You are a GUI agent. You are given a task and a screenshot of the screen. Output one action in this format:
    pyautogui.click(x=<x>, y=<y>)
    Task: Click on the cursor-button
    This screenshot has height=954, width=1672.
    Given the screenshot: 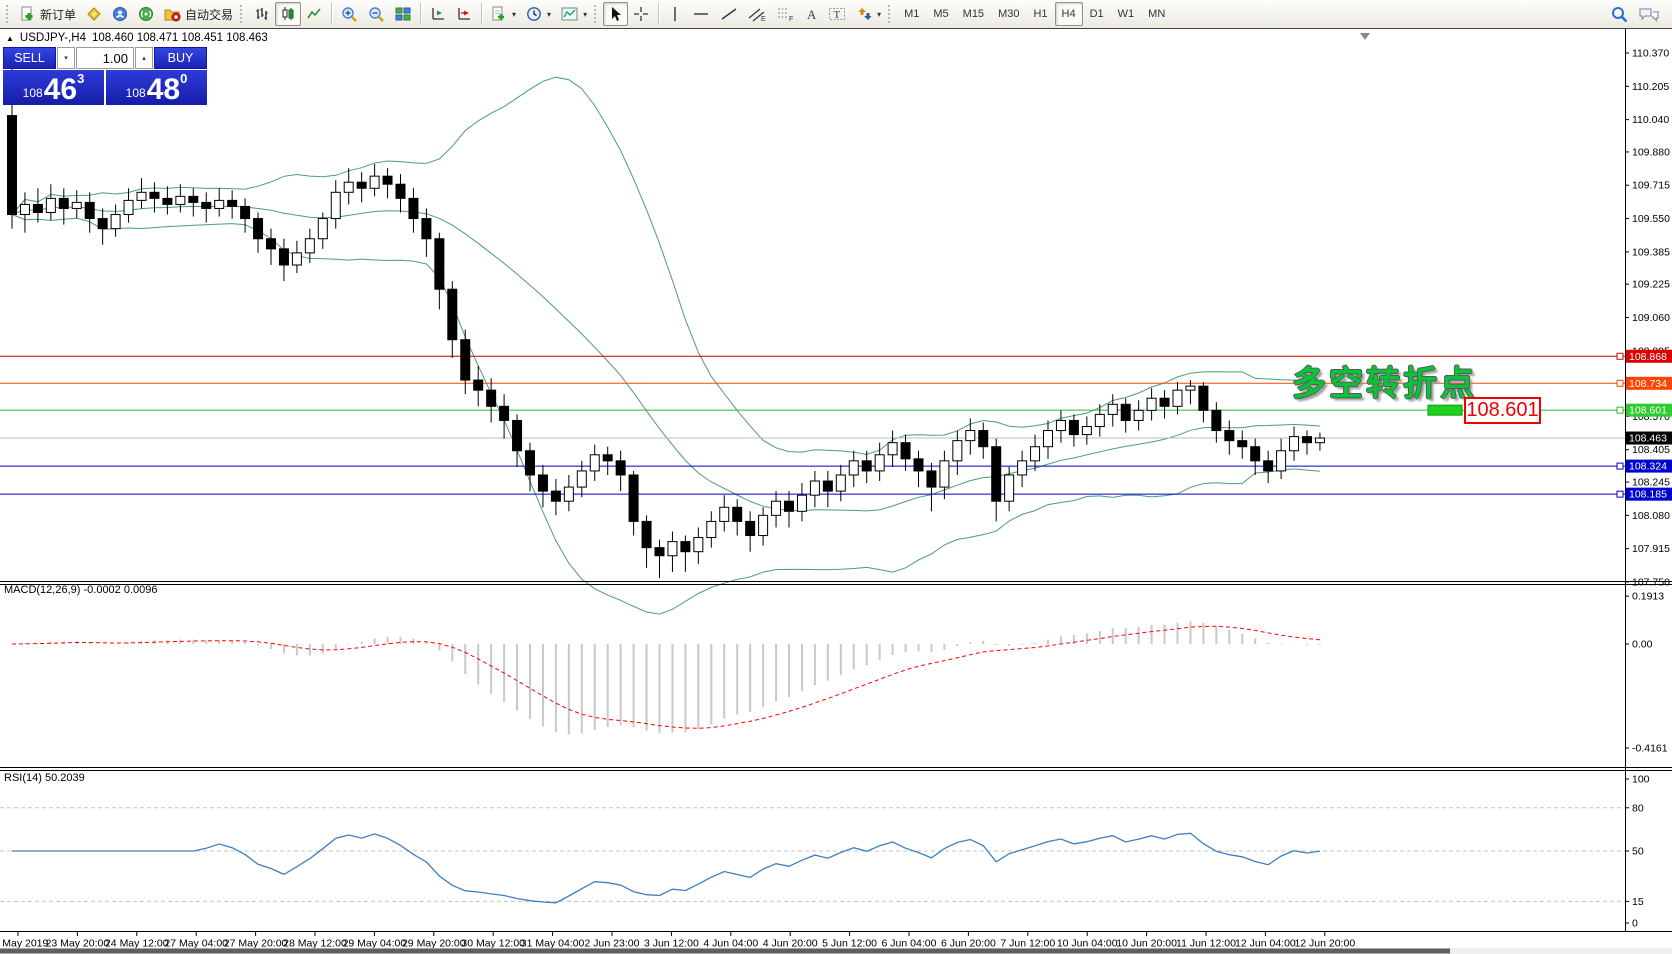 What is the action you would take?
    pyautogui.click(x=616, y=14)
    